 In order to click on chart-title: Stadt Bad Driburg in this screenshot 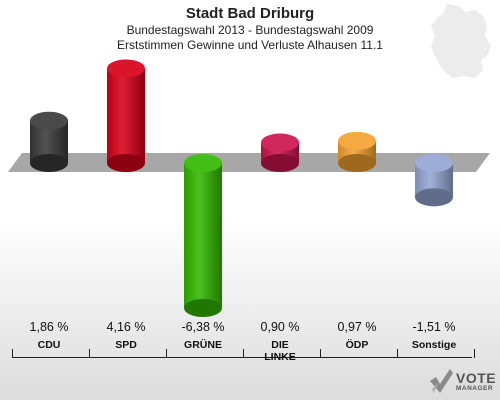, I will do `click(250, 13)`.